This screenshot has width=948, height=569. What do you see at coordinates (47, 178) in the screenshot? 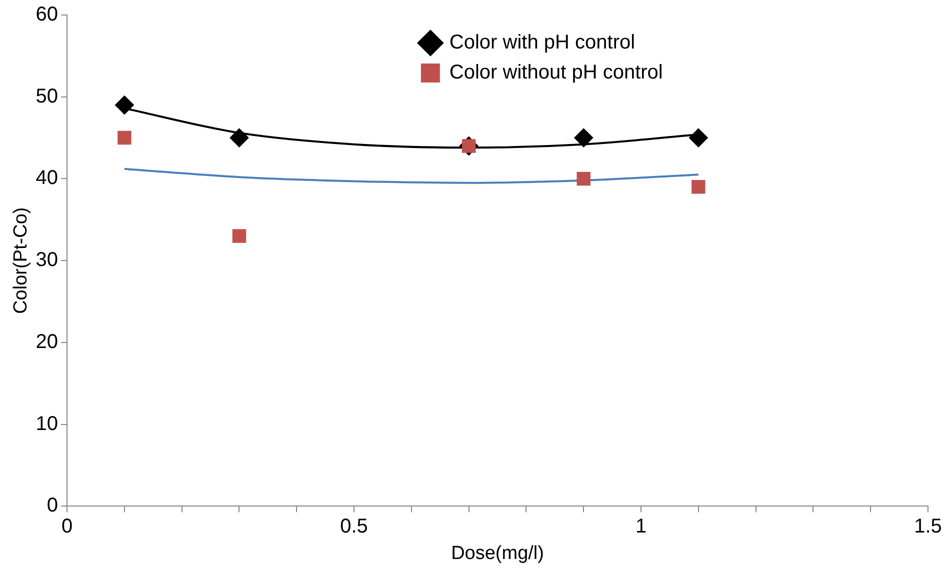
I see `y-tick-label: 40` at bounding box center [47, 178].